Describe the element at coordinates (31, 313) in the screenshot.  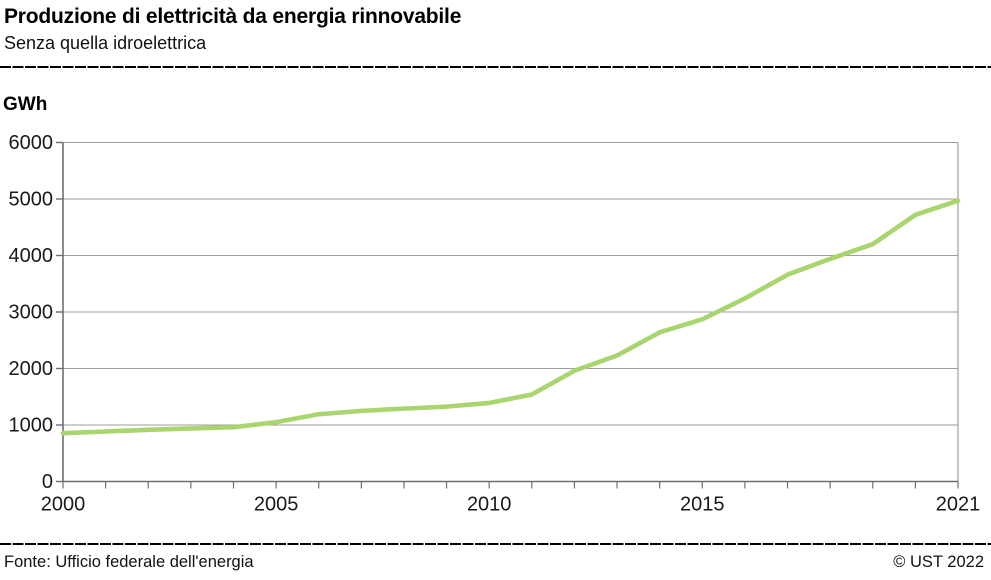
I see `y-axis-label: 3000` at that location.